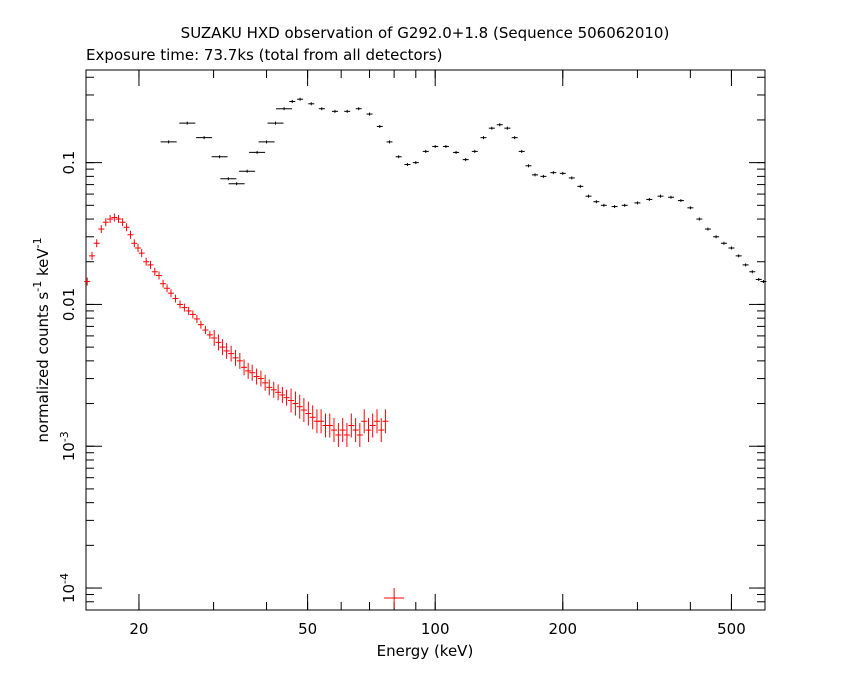  What do you see at coordinates (68, 446) in the screenshot?
I see `y-tick-label: 10-3` at bounding box center [68, 446].